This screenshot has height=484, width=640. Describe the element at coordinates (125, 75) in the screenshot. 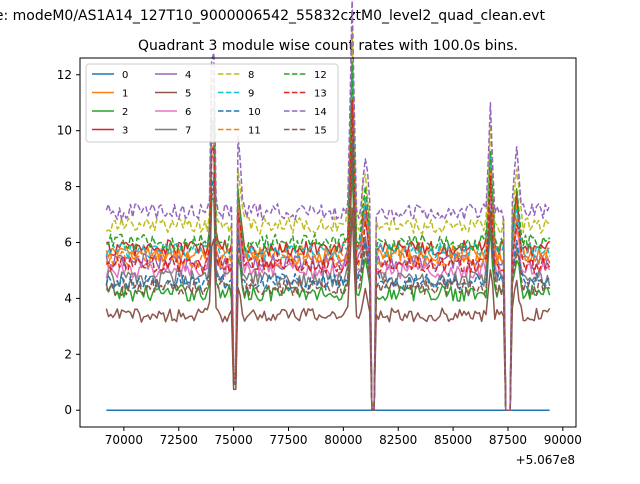

I see `legend-label-0: 0` at that location.